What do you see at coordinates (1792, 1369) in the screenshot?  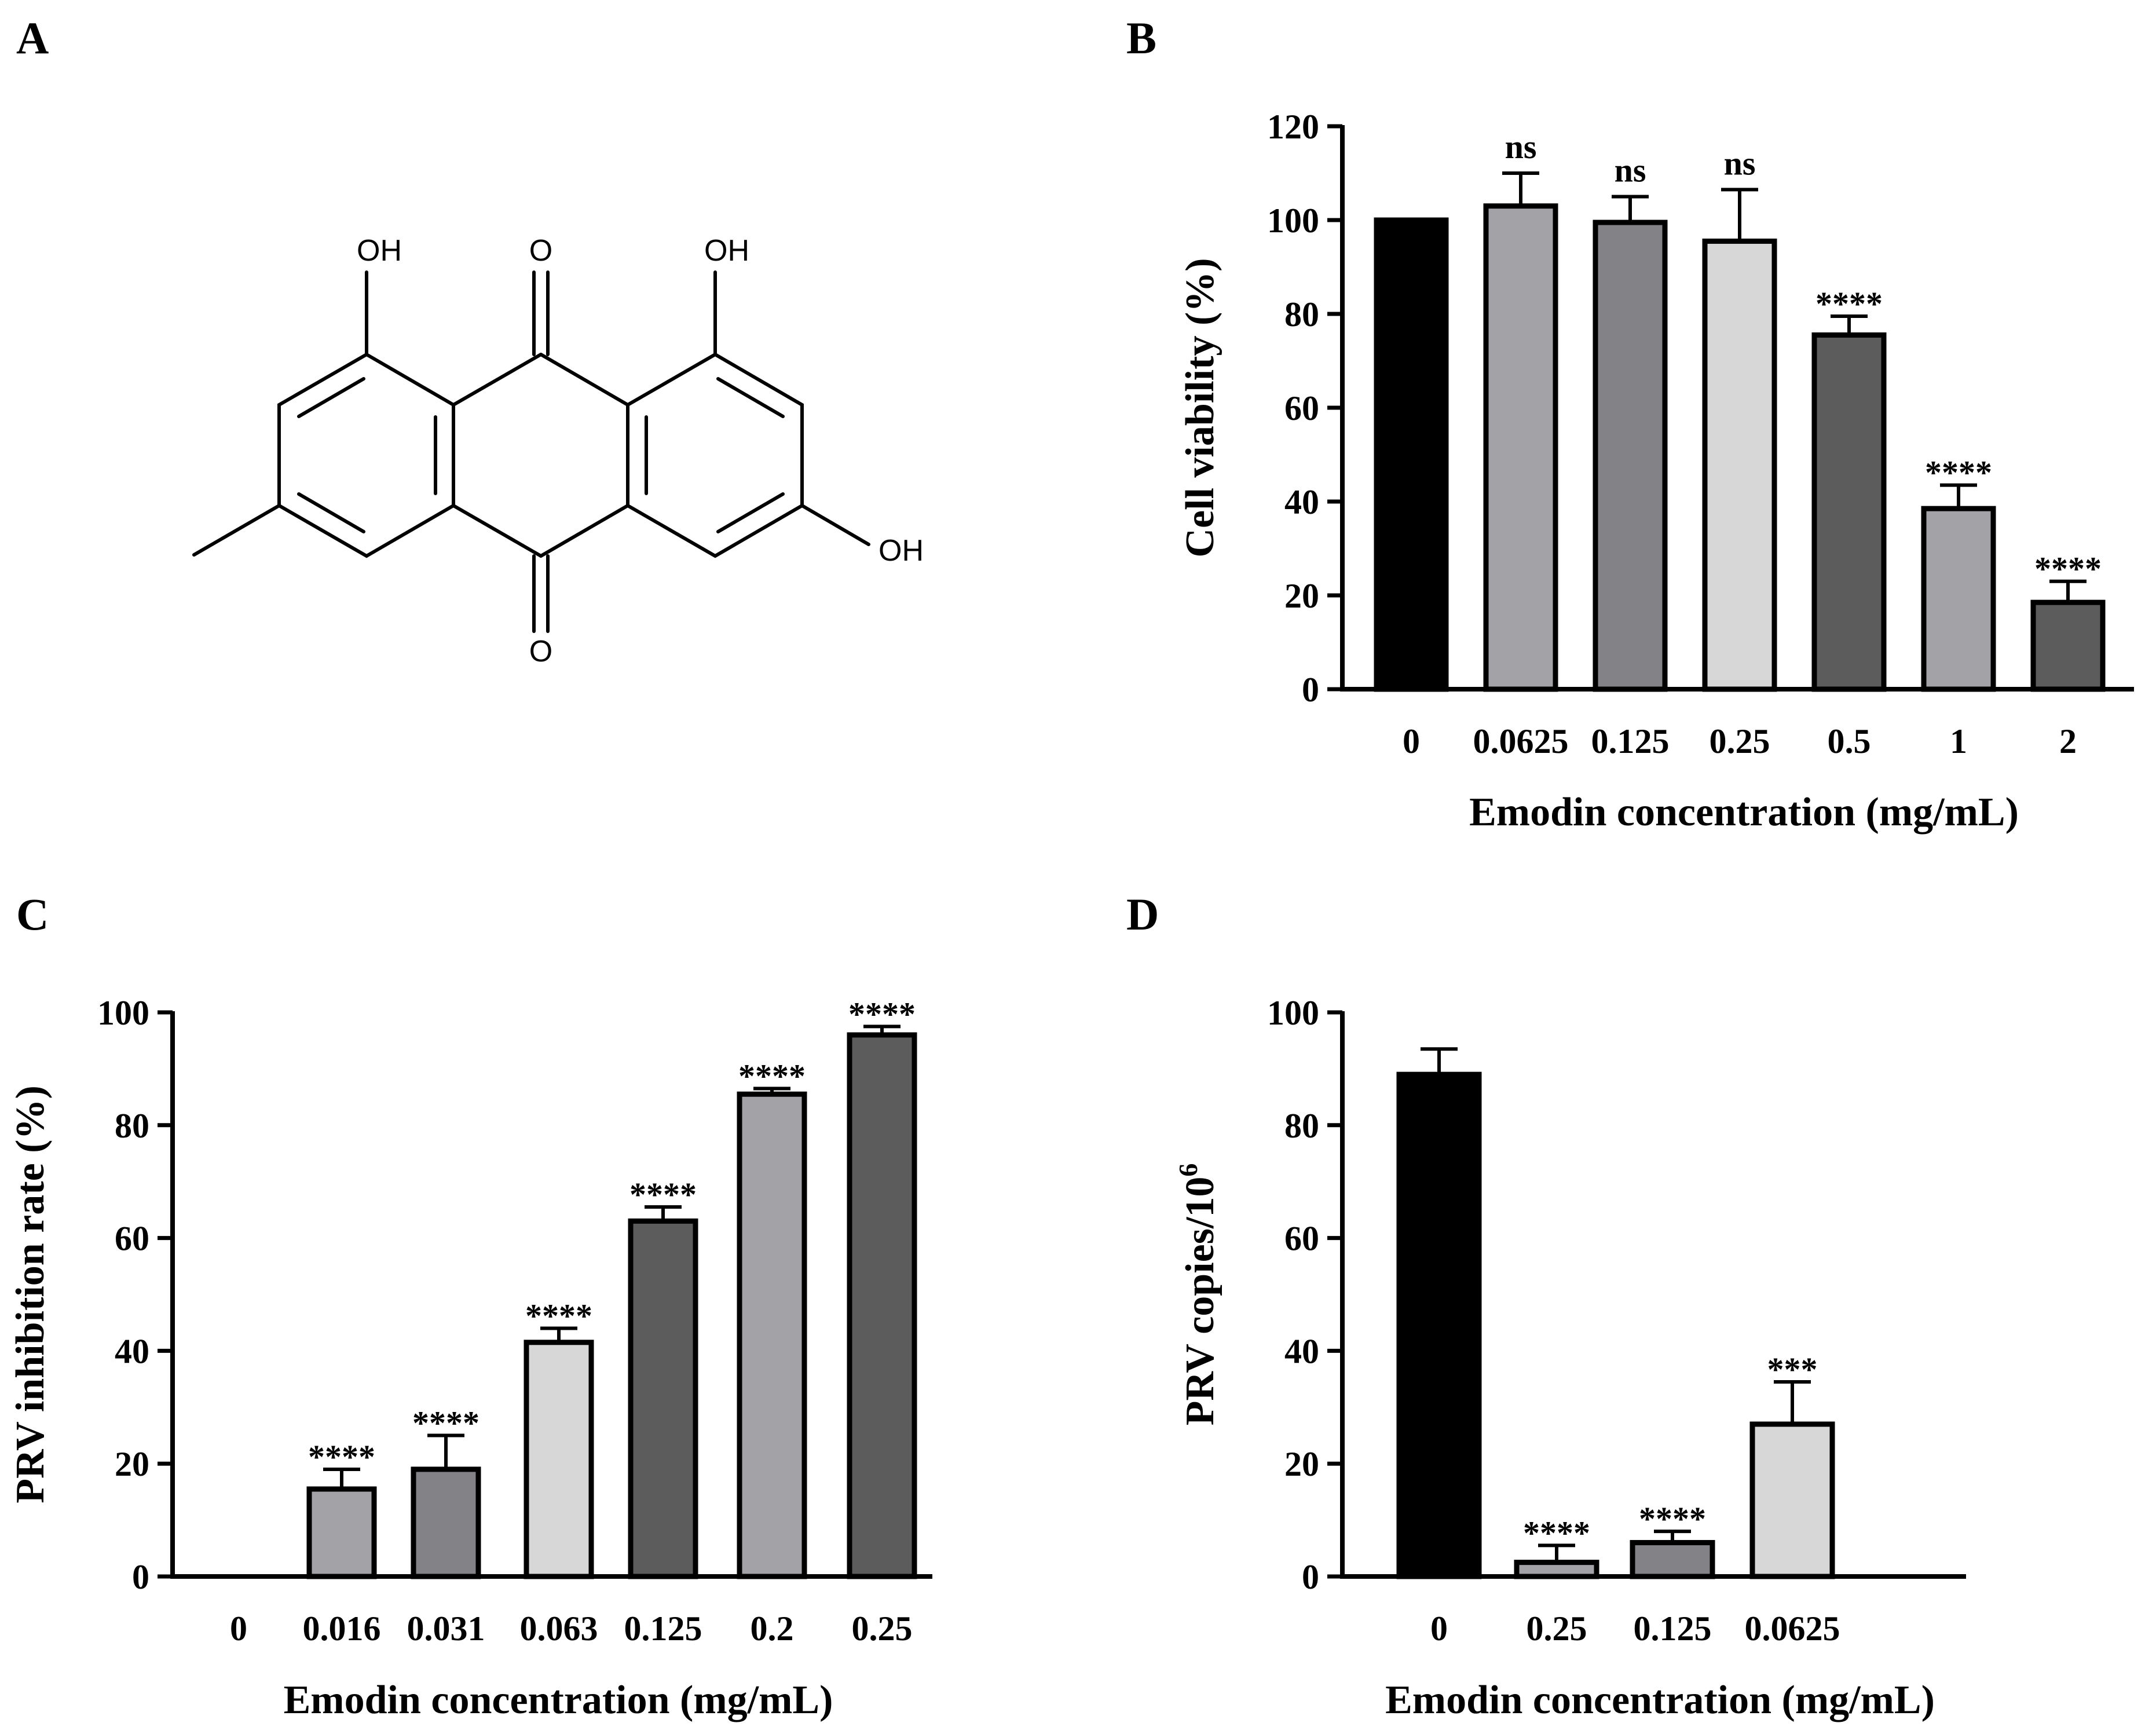 I see `chart-d-significance-label: ***` at bounding box center [1792, 1369].